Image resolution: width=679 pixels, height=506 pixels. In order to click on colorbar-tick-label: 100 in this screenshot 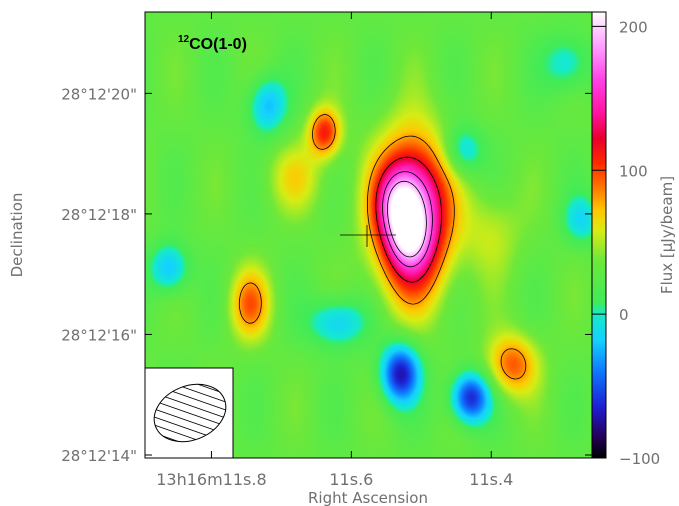, I will do `click(633, 171)`.